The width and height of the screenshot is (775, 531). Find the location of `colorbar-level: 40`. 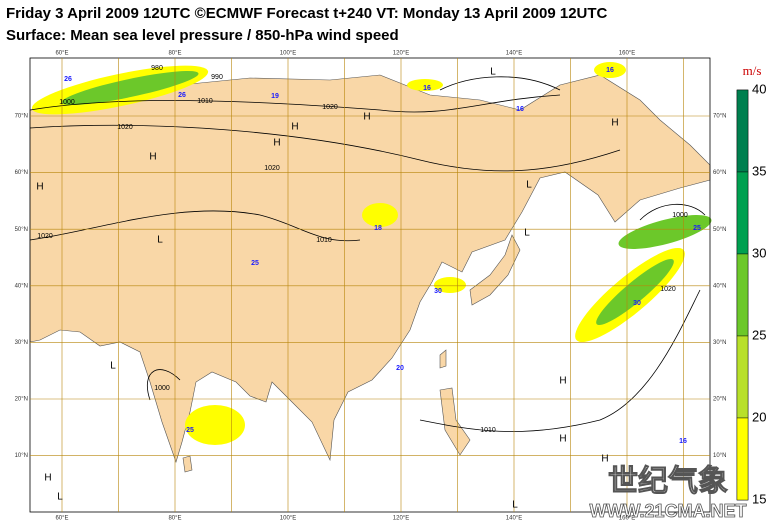

colorbar-level: 40 is located at coordinates (759, 88).